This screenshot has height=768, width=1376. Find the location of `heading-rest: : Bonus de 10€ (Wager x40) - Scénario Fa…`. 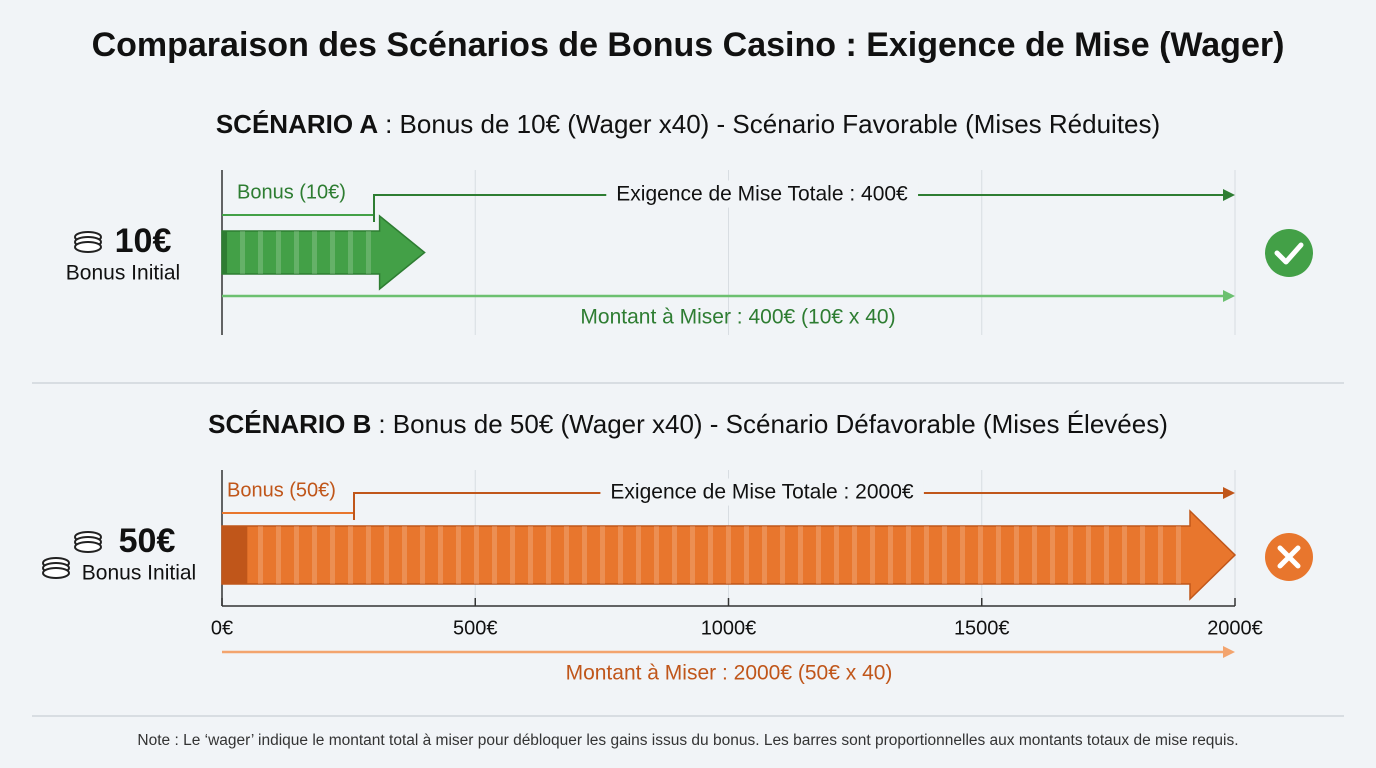

heading-rest: : Bonus de 10€ (Wager x40) - Scénario Fa… is located at coordinates (772, 124).